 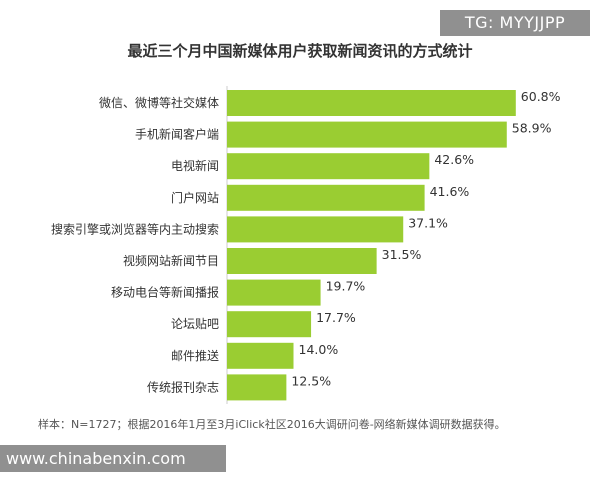 What do you see at coordinates (450, 191) in the screenshot?
I see `value-label-3: 41.6%` at bounding box center [450, 191].